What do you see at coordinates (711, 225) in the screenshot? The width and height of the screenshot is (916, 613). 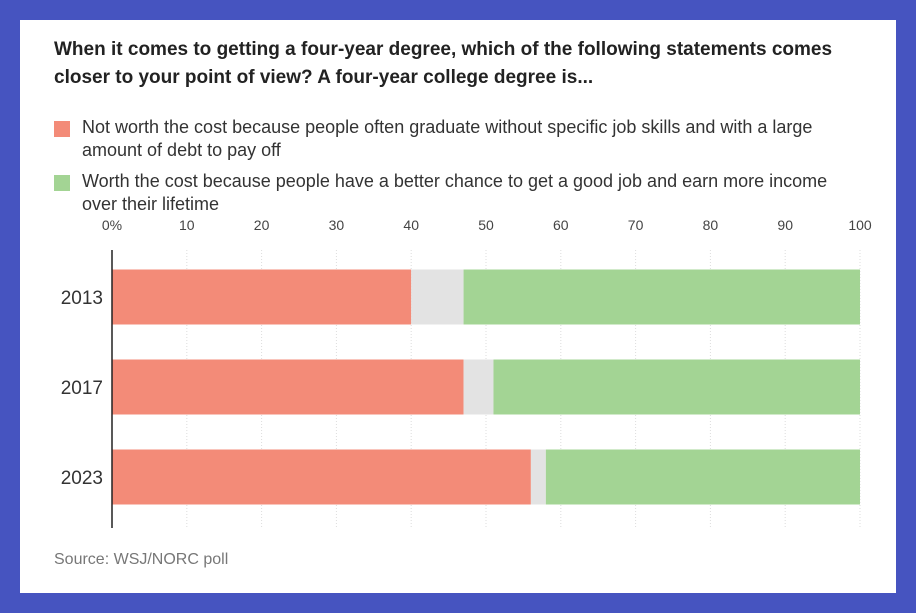 I see `x-tick-label: 80` at bounding box center [711, 225].